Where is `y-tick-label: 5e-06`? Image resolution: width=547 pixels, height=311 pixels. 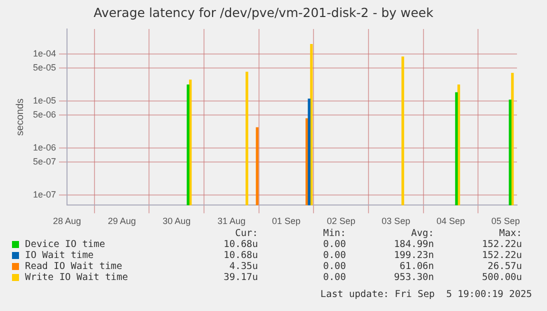 y-tick-label: 5e-06 is located at coordinates (44, 115).